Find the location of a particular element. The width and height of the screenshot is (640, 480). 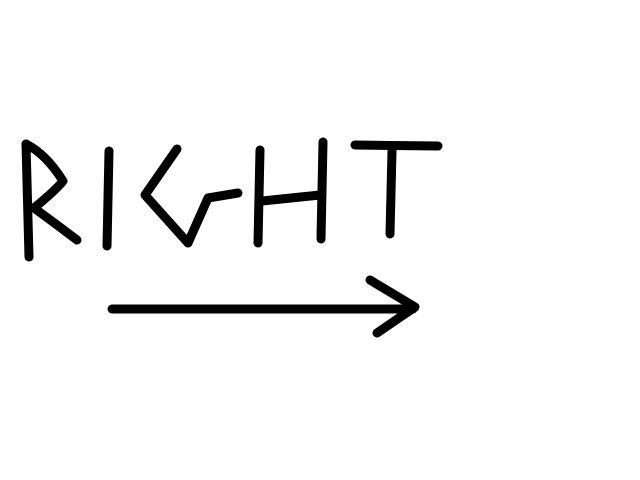

letter-g is located at coordinates (191, 196).